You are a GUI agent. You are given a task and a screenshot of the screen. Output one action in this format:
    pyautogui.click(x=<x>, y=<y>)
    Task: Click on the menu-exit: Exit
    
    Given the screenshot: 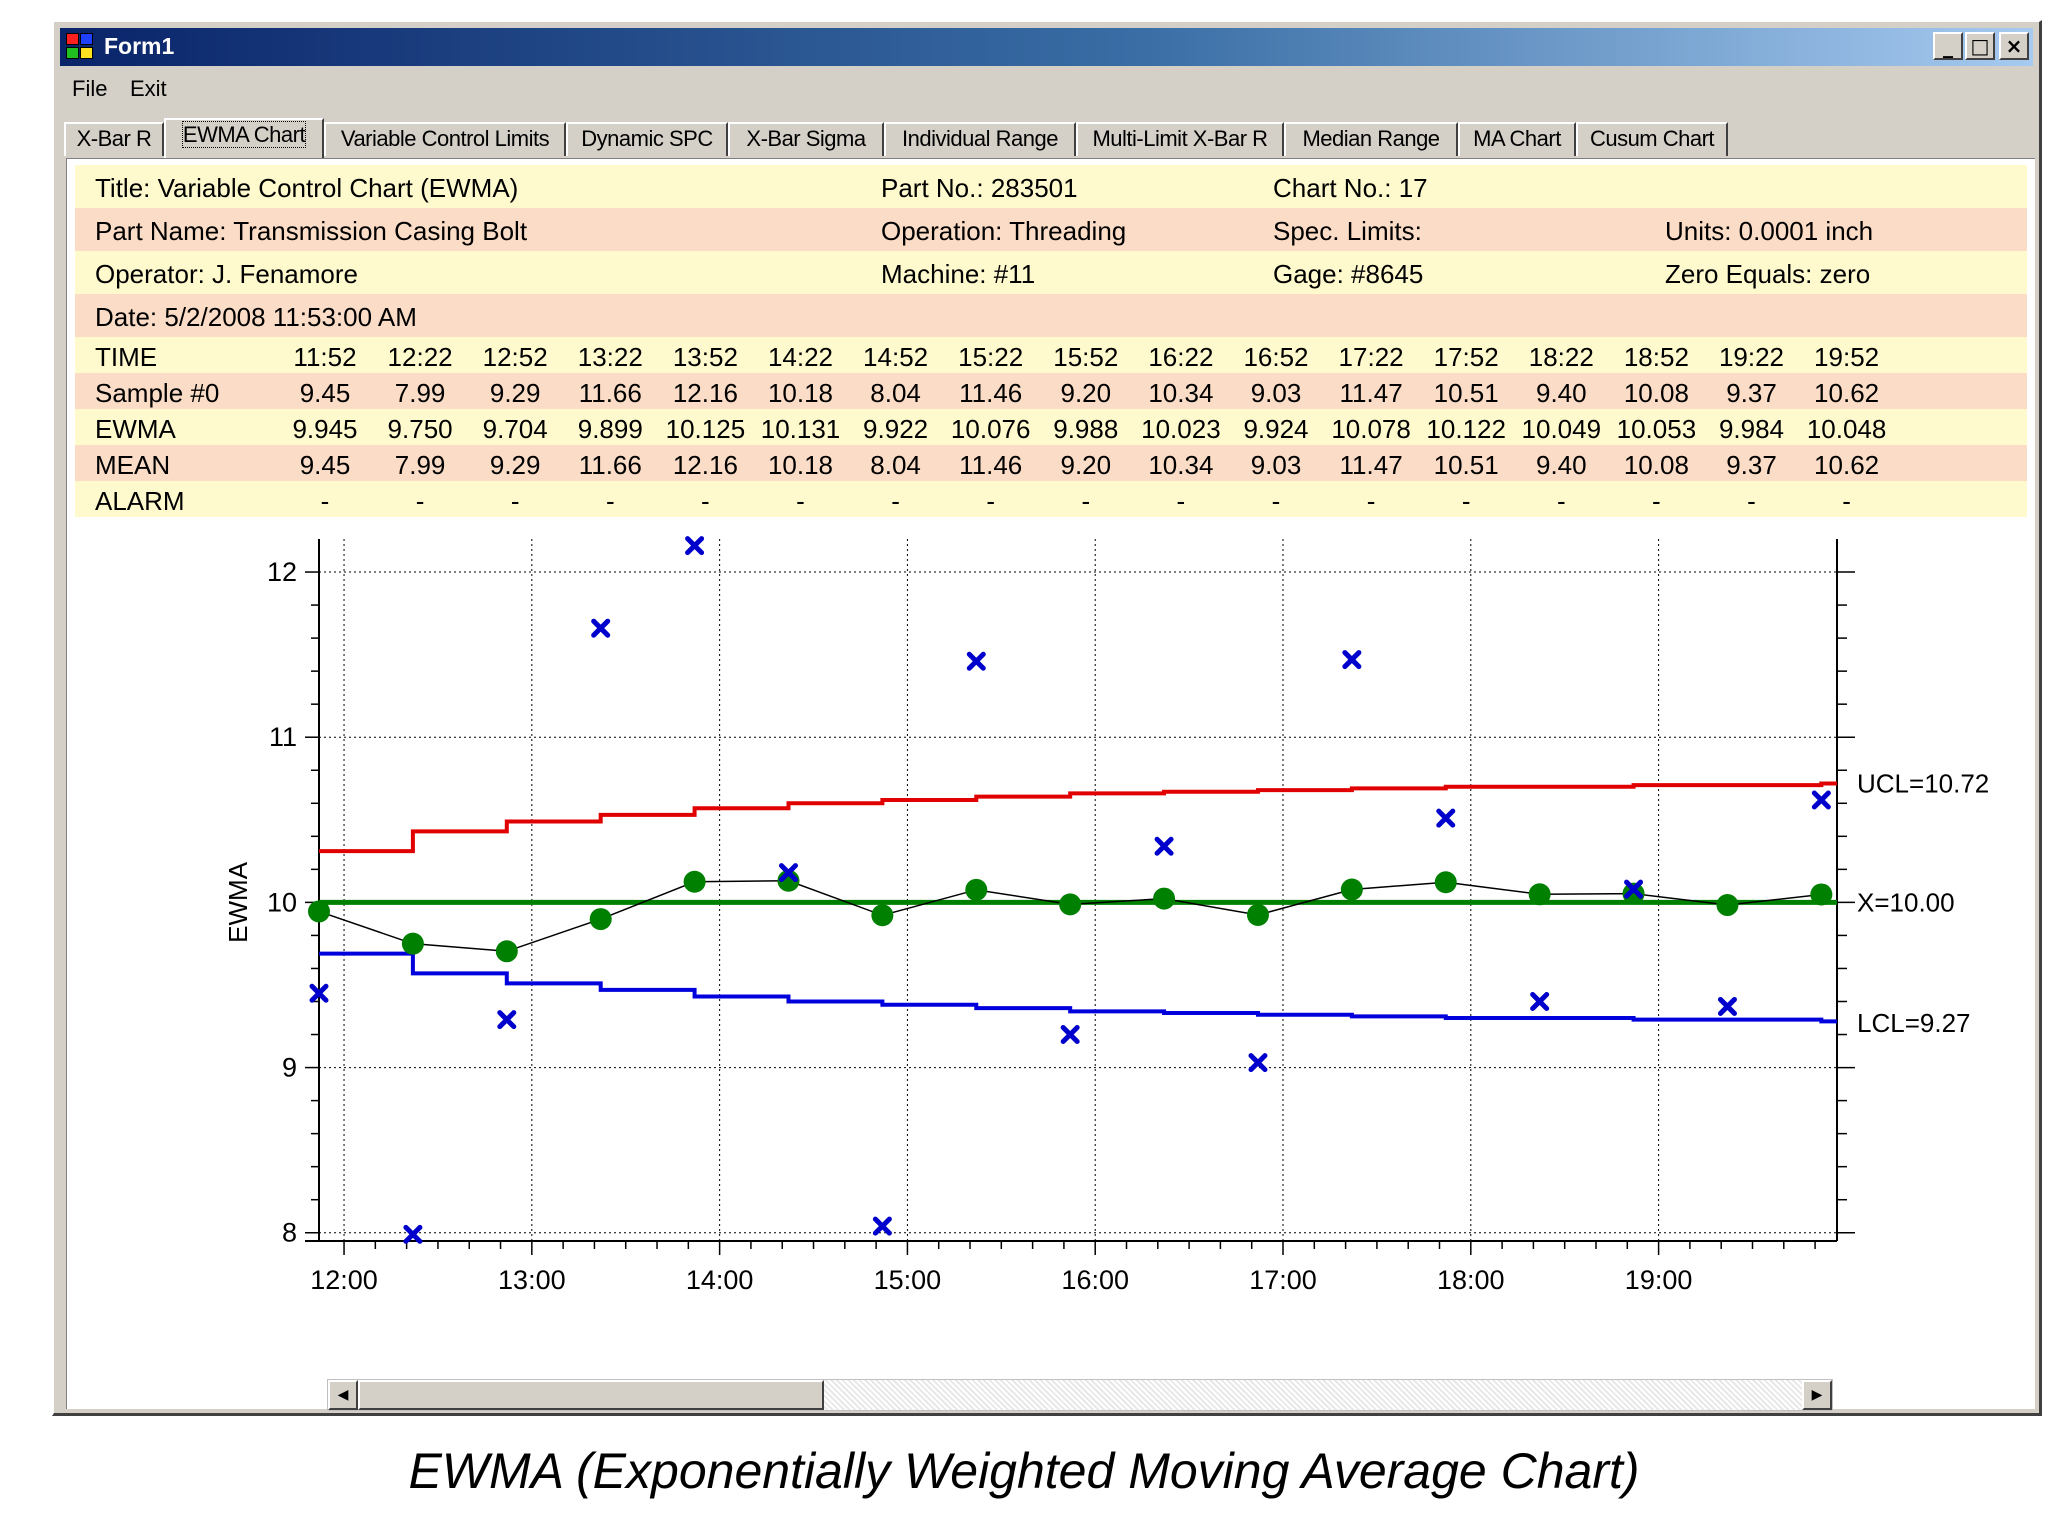 What is the action you would take?
    pyautogui.click(x=148, y=88)
    